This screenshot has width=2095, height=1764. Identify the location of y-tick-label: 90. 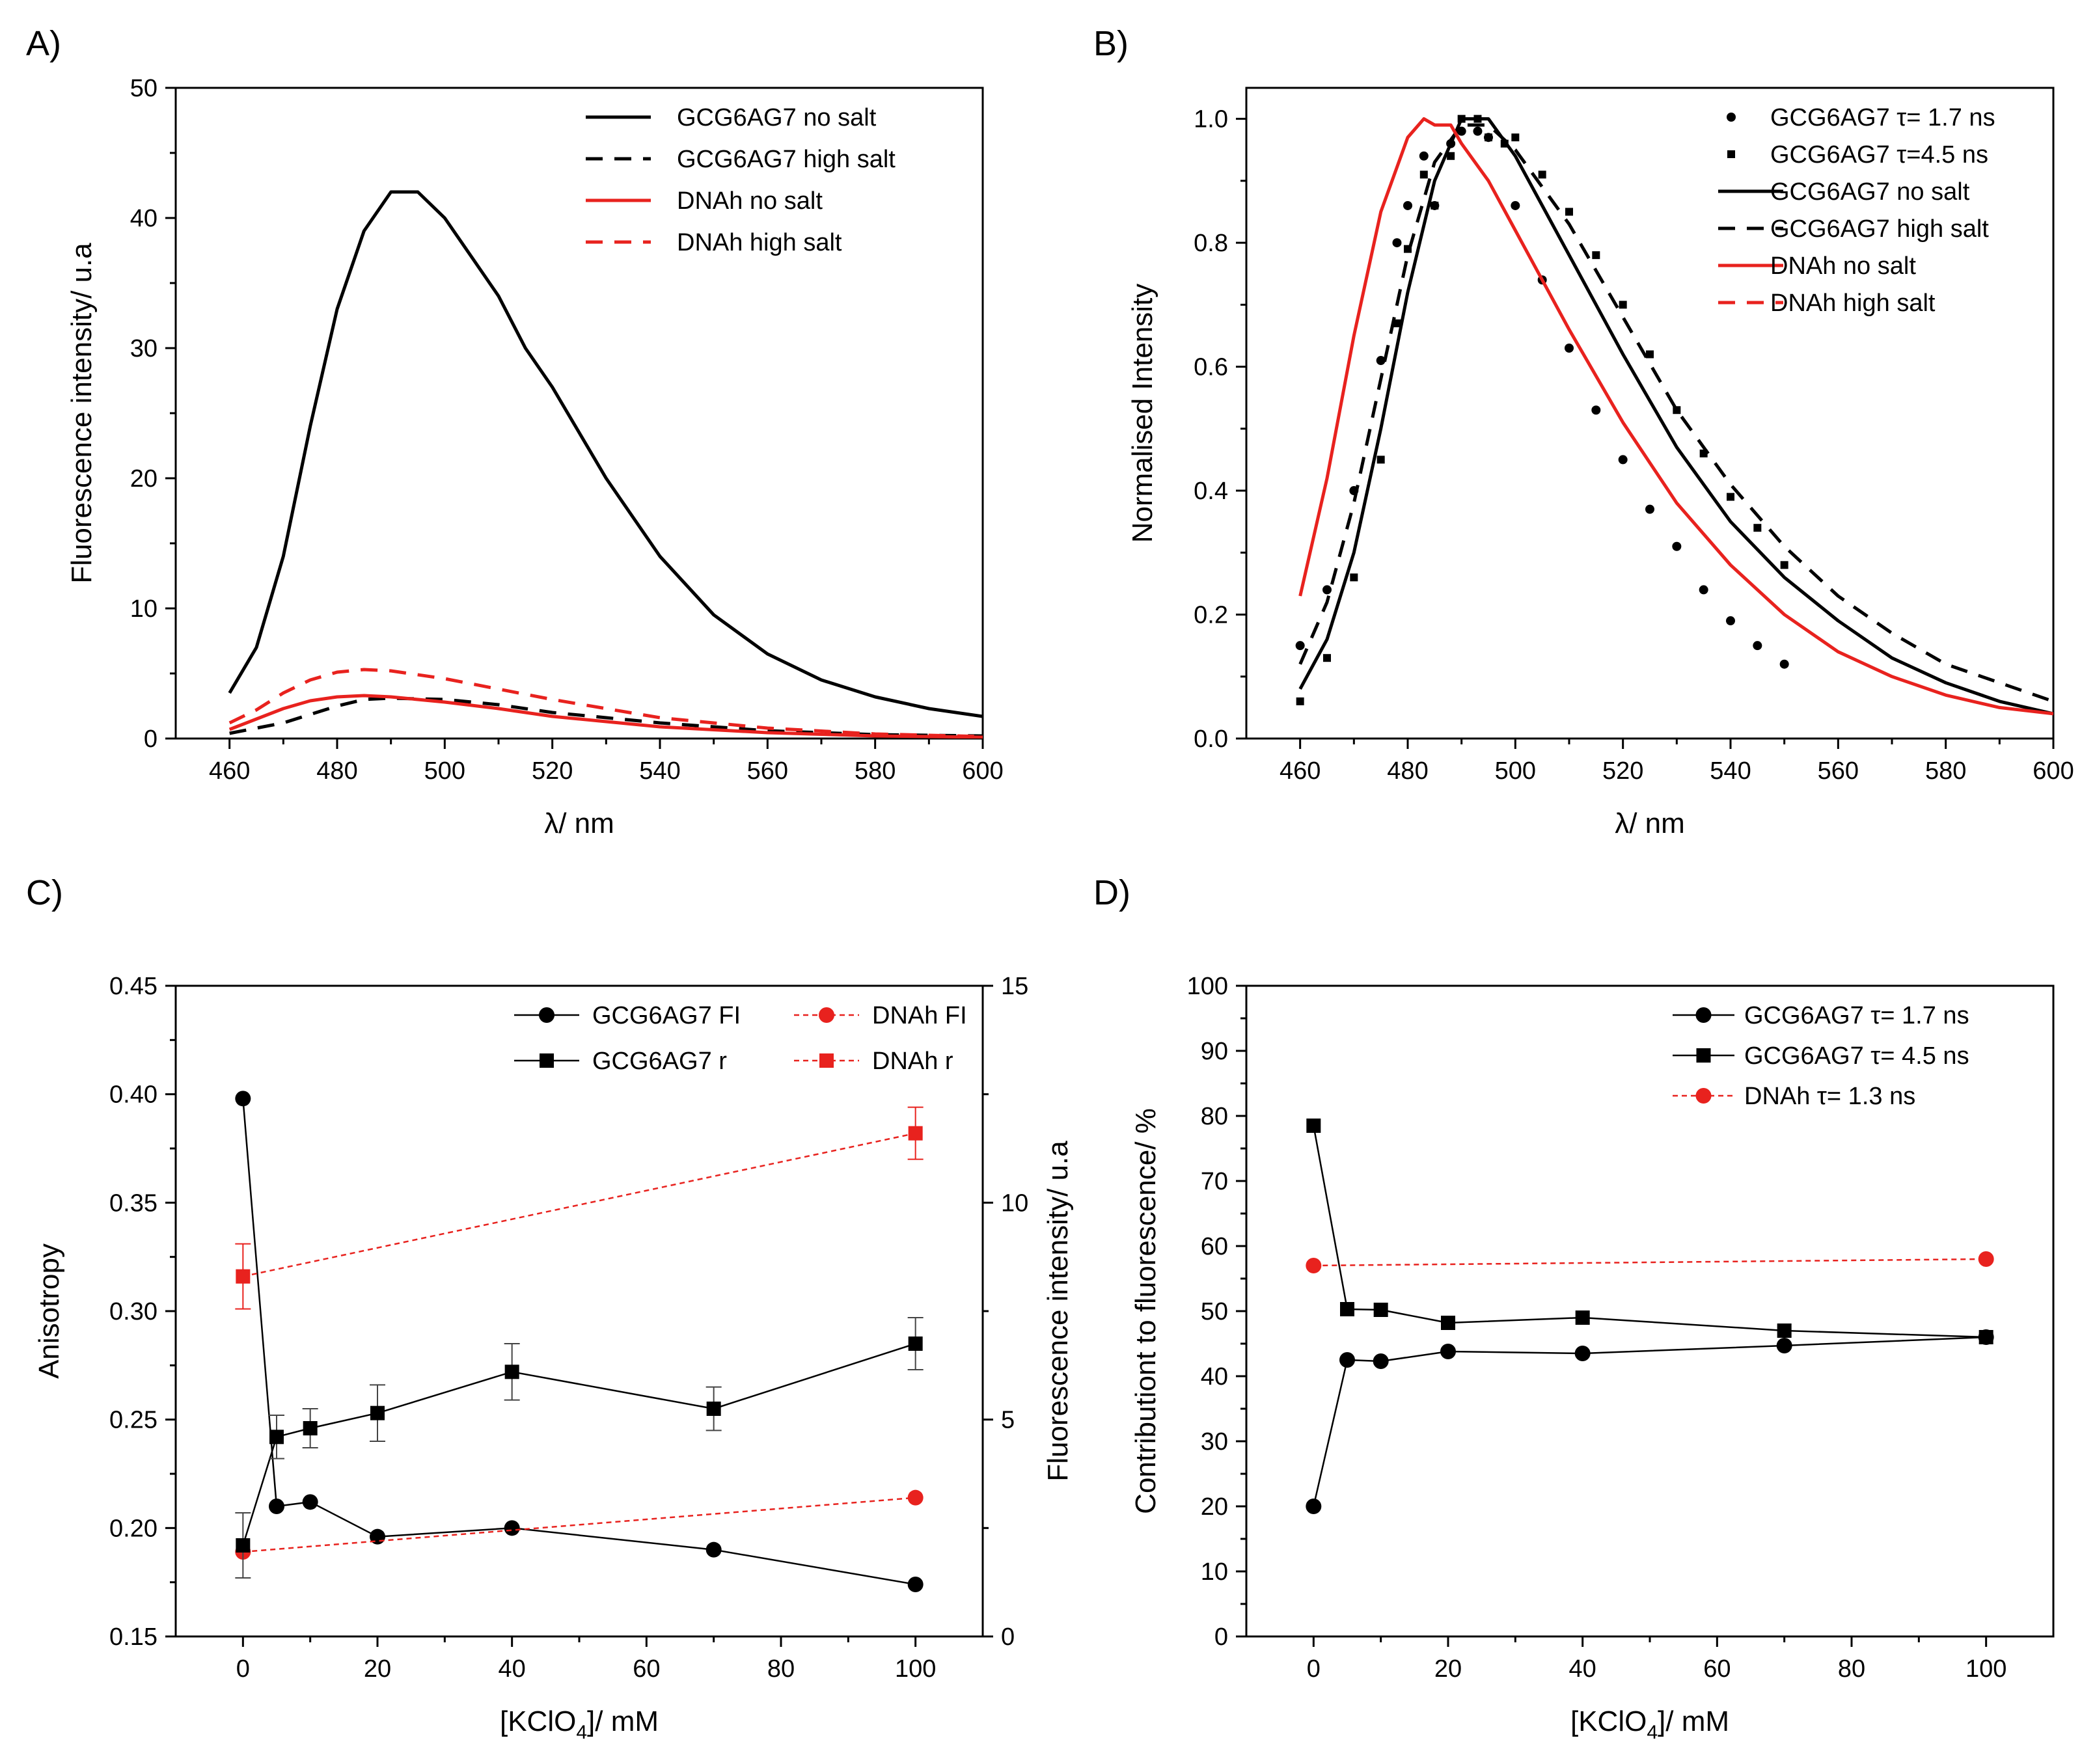
(1214, 1051).